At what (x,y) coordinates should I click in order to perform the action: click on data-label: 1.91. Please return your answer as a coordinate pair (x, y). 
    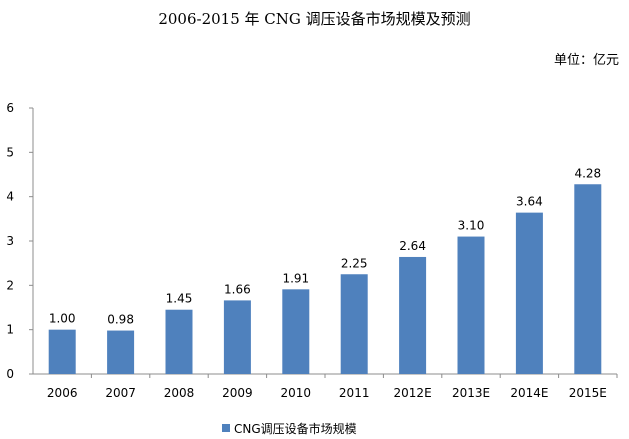
    Looking at the image, I should click on (295, 278).